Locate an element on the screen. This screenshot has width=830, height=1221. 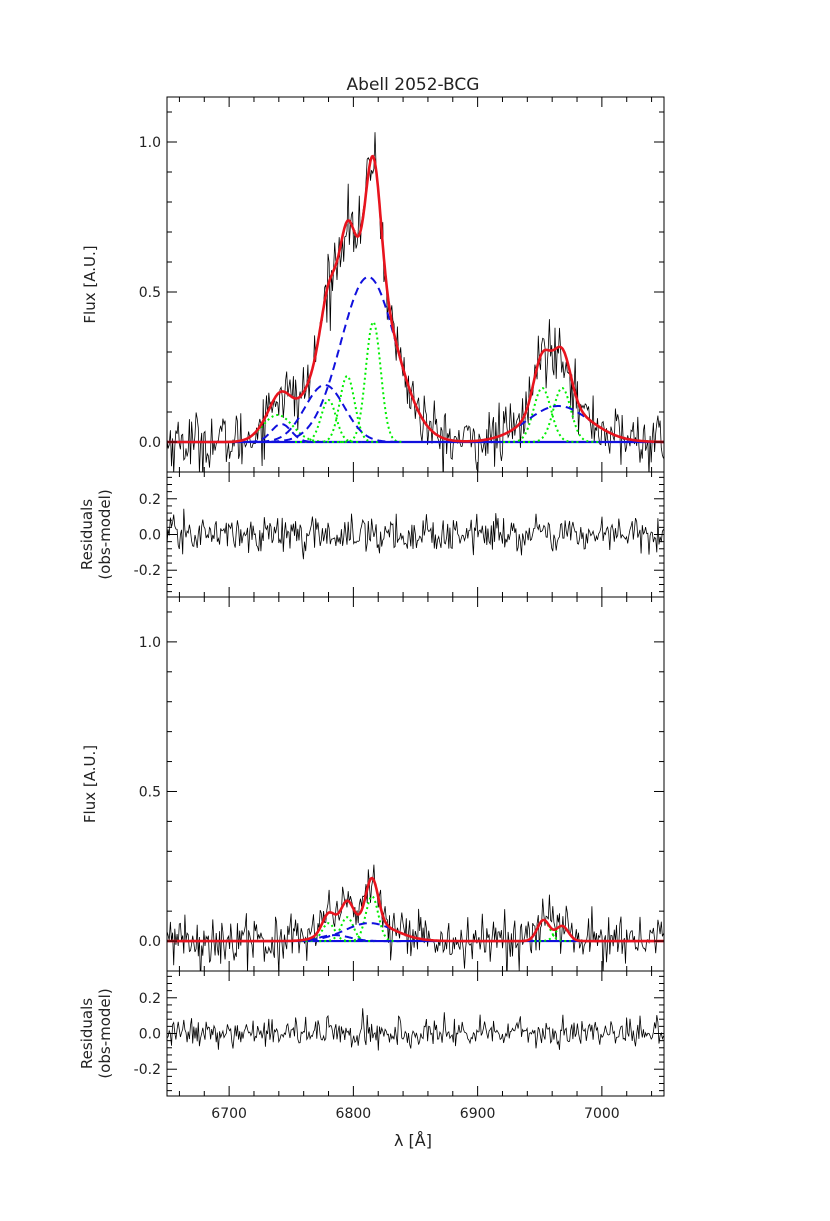
residuals-top-panel: -0.2 0.0 0.2 Residuals (obs-model) is located at coordinates (371, 534).